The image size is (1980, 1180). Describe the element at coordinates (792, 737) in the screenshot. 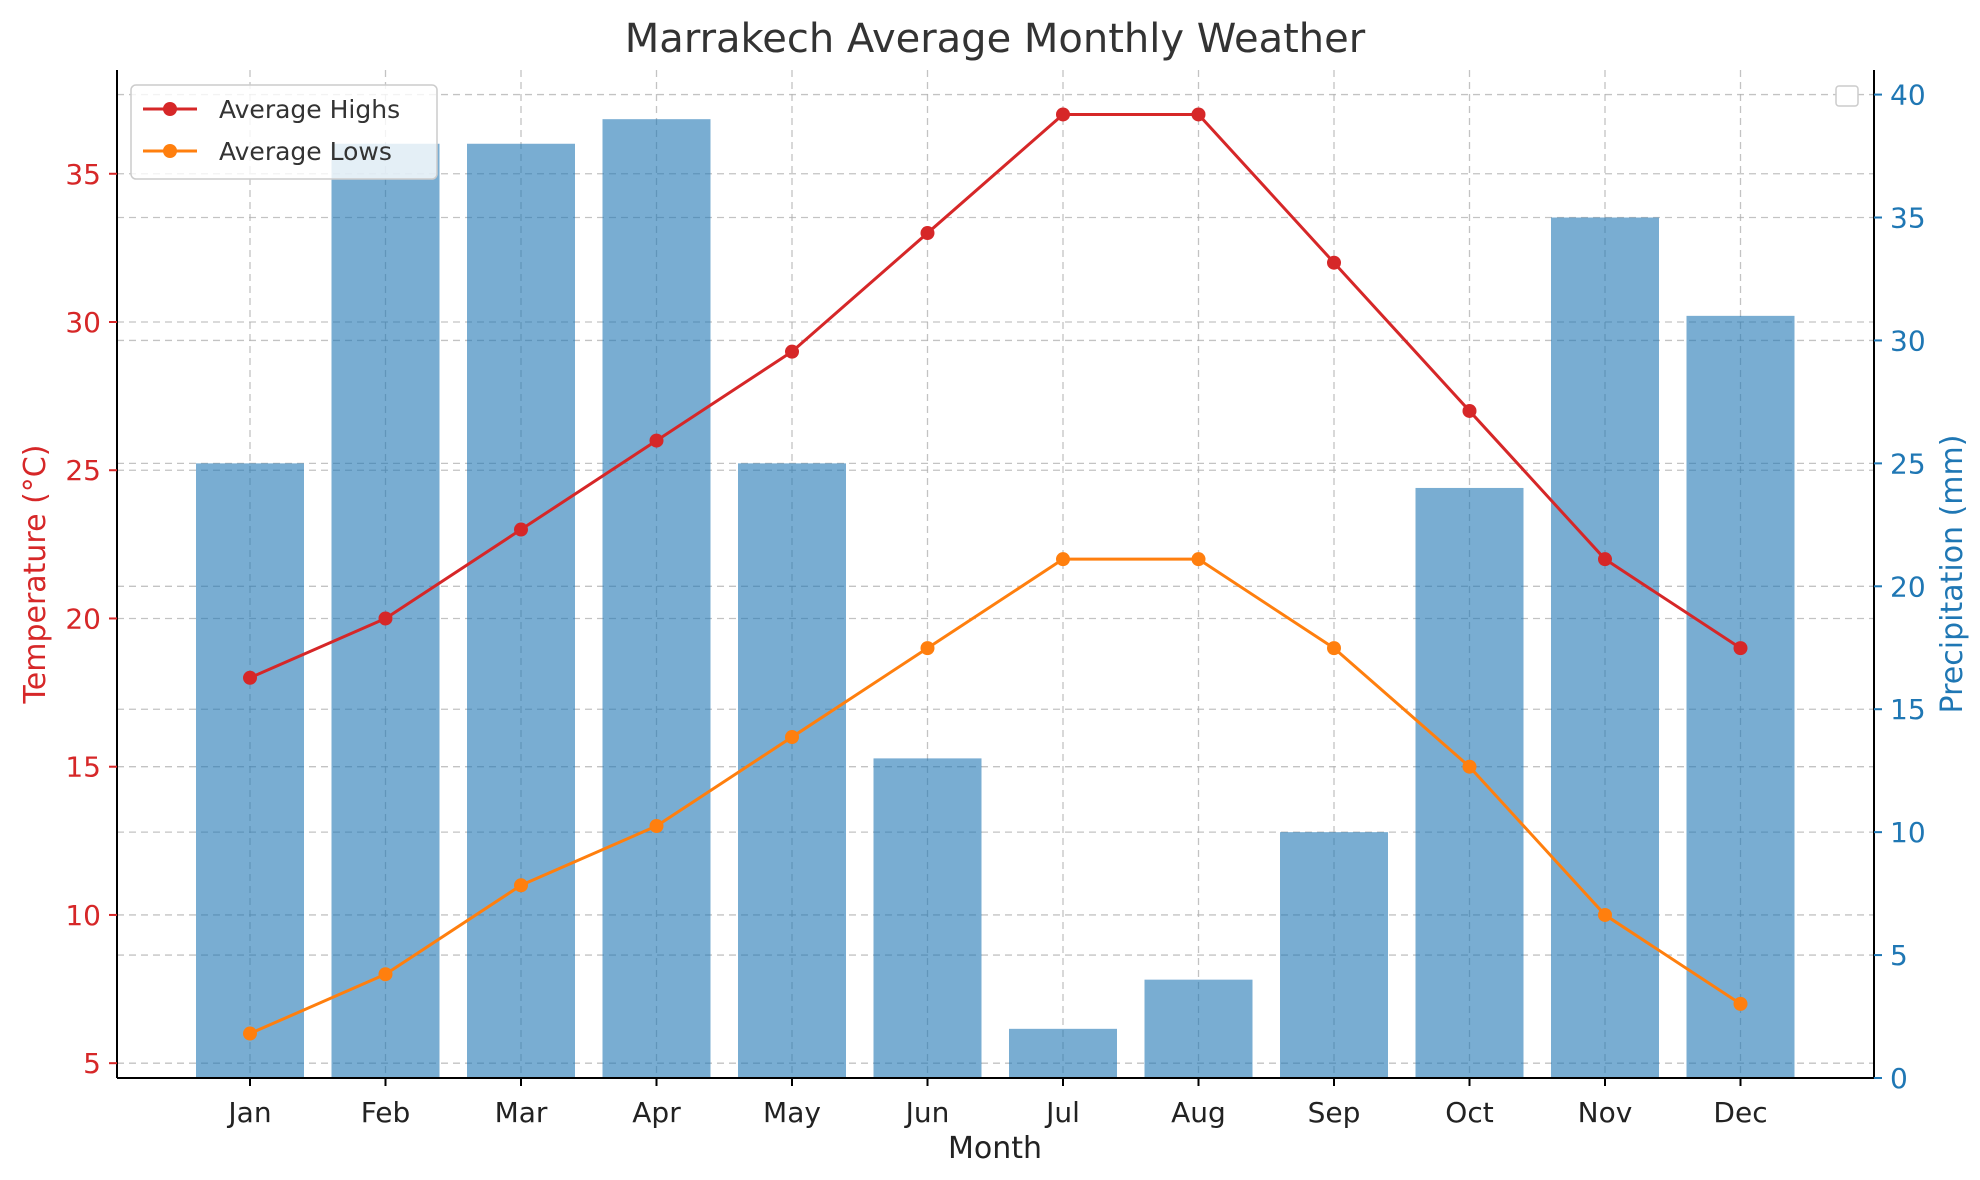

I see `point-average-lows-may` at that location.